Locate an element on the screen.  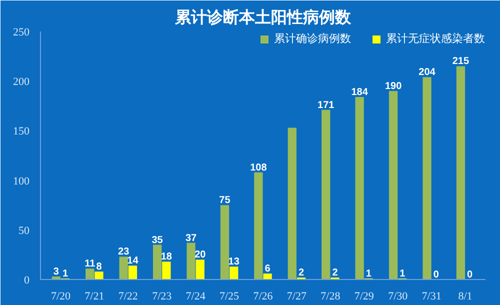
data-label: 108 is located at coordinates (259, 168).